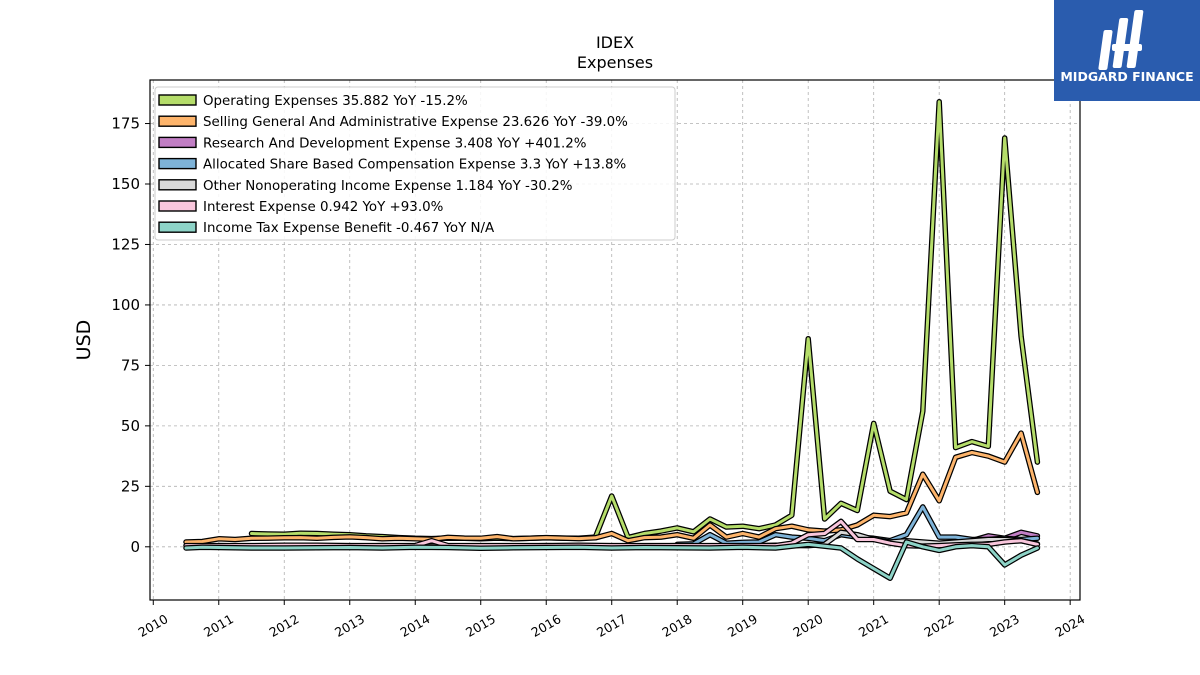  Describe the element at coordinates (1121, 40) in the screenshot. I see `logo-mark-icon` at that location.